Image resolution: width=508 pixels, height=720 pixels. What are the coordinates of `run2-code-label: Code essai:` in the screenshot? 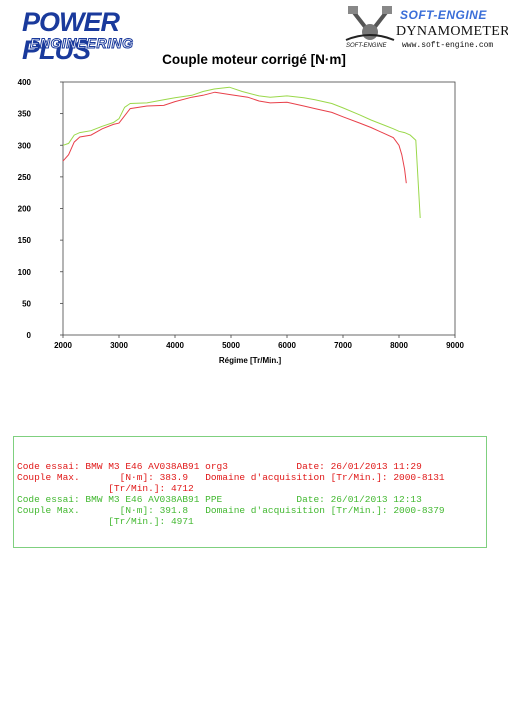 It's located at (48, 499).